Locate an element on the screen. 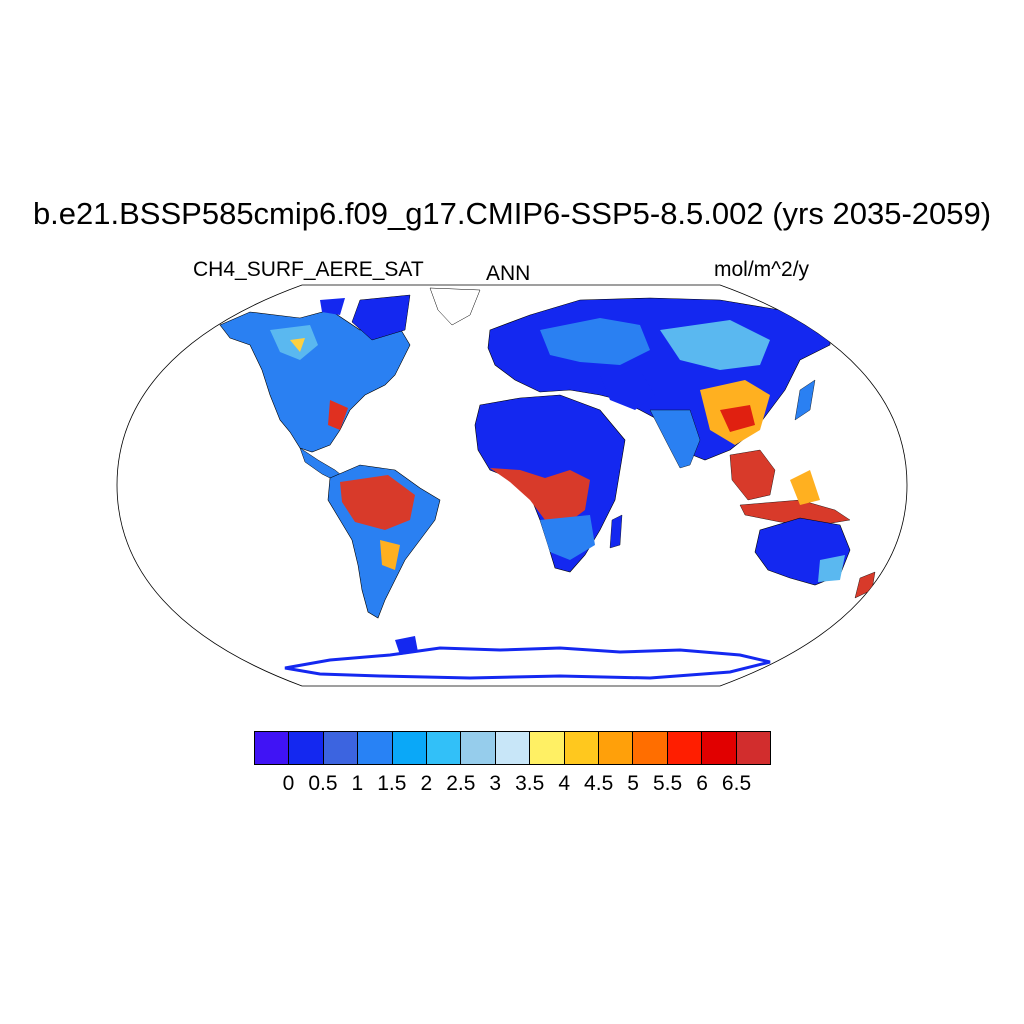  colorbar is located at coordinates (512, 748).